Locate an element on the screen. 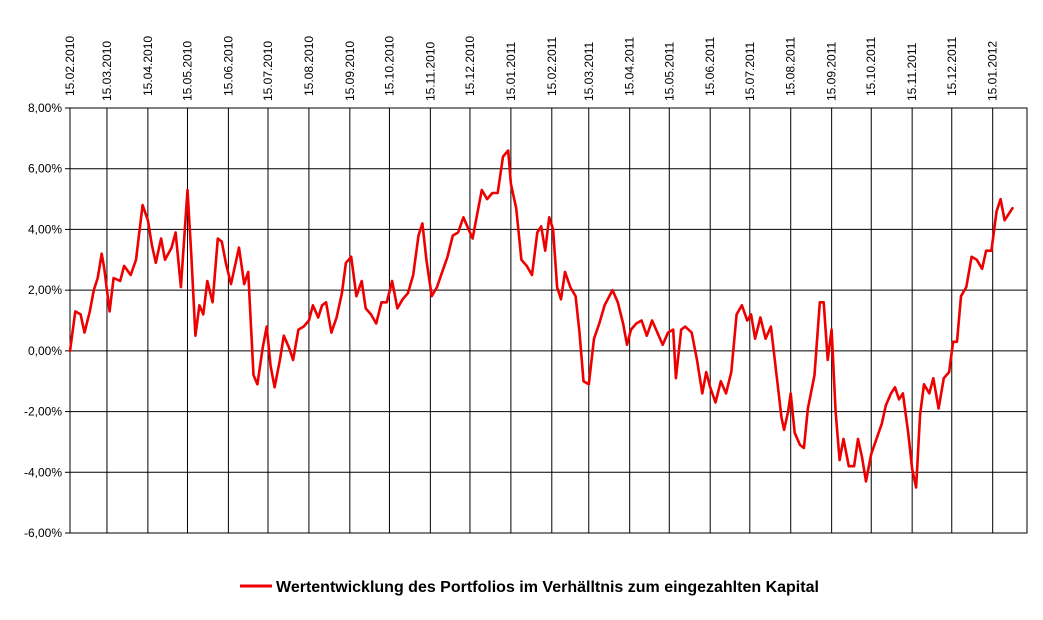 Image resolution: width=1043 pixels, height=620 pixels. x-tick-label: 15.09.2010 is located at coordinates (350, 71).